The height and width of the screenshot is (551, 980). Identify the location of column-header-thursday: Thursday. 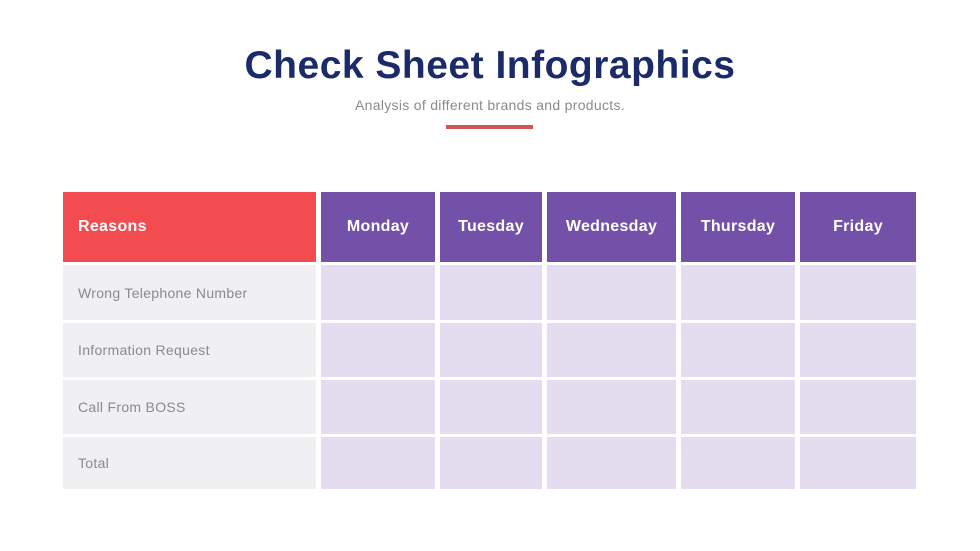
(738, 227).